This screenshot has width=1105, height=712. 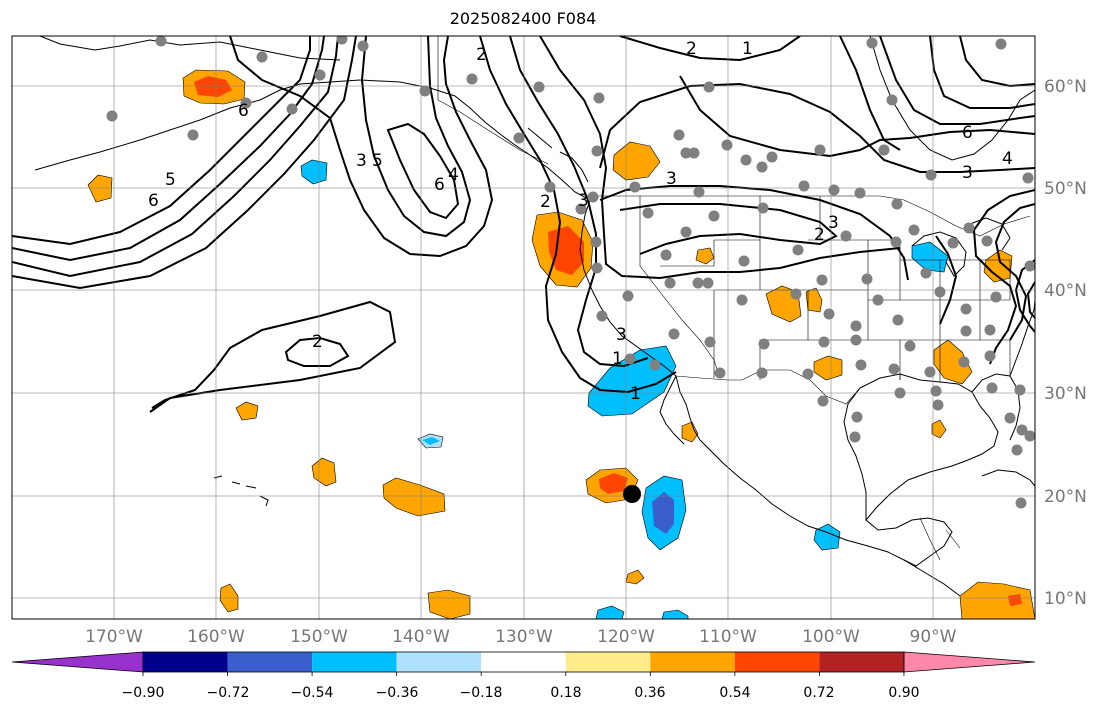 I want to click on contour-trough-west-coast, so click(x=578, y=215).